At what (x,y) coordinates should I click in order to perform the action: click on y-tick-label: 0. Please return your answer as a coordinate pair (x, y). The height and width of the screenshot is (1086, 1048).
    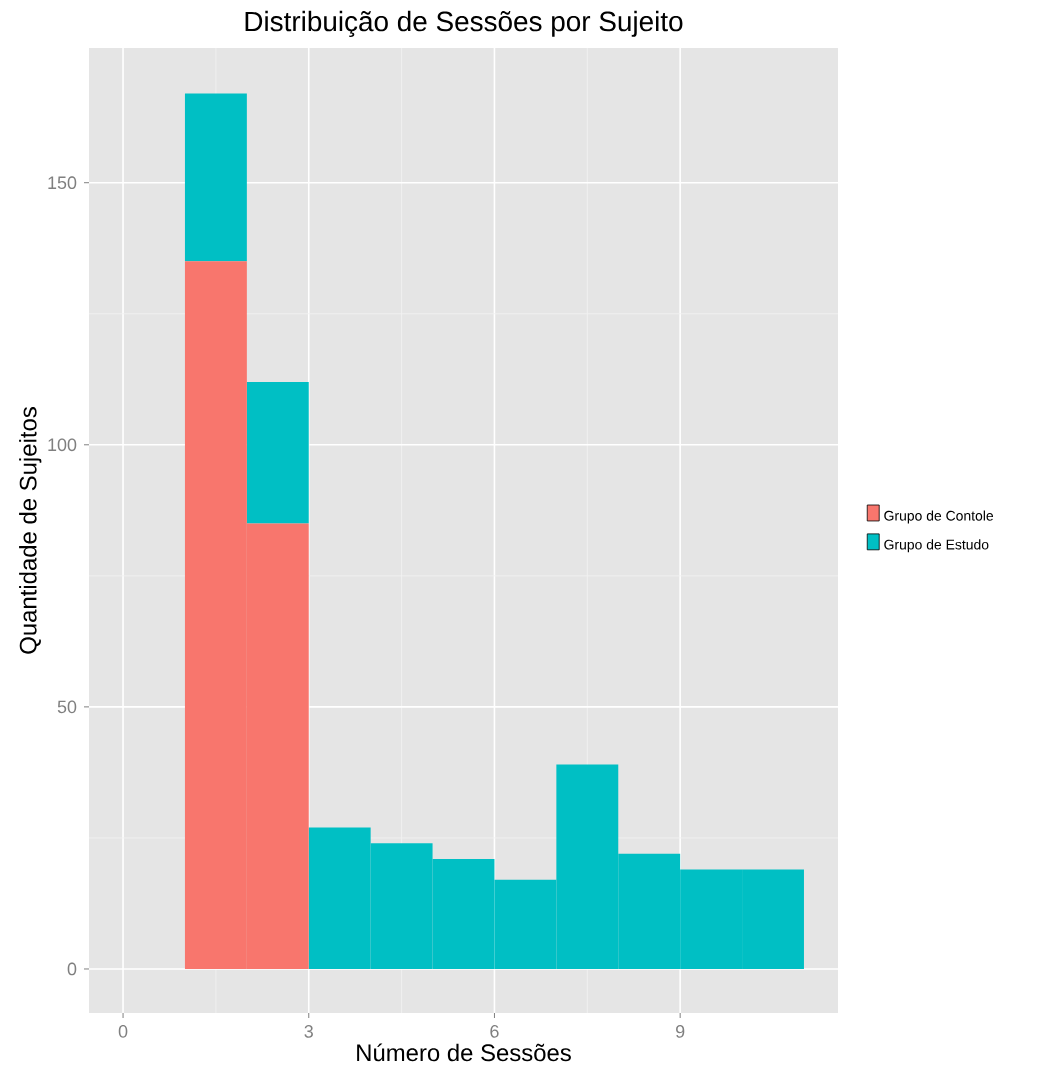
    Looking at the image, I should click on (72, 969).